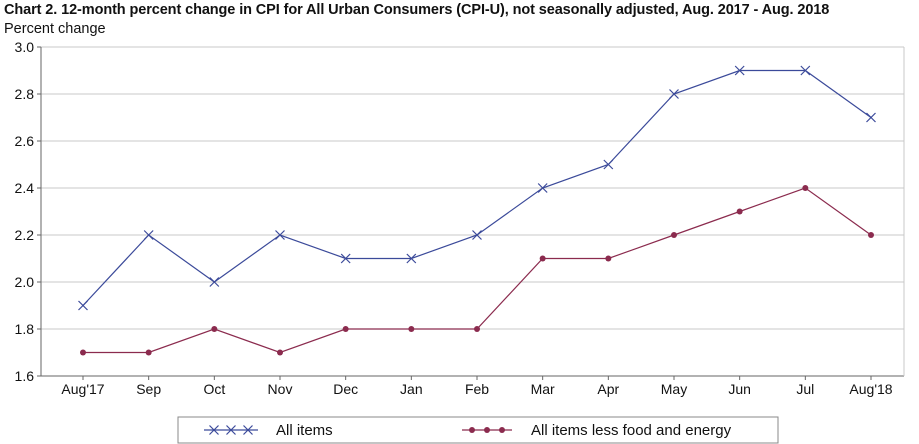 The height and width of the screenshot is (444, 919). What do you see at coordinates (25, 141) in the screenshot?
I see `y-tick-label: 2.6` at bounding box center [25, 141].